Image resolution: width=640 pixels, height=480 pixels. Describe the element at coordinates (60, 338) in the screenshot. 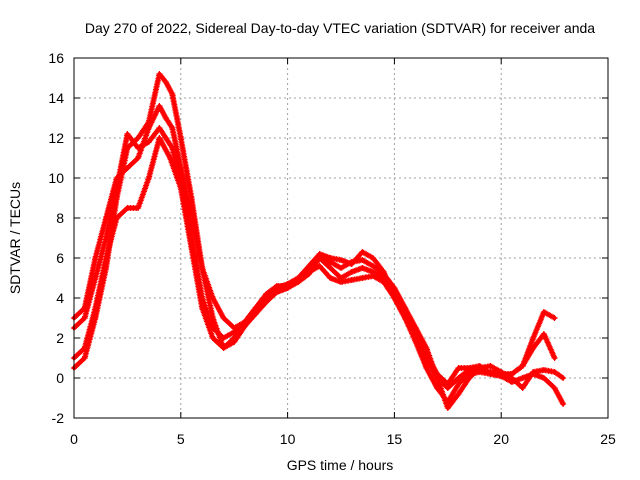

I see `y-tick-label: 2` at that location.